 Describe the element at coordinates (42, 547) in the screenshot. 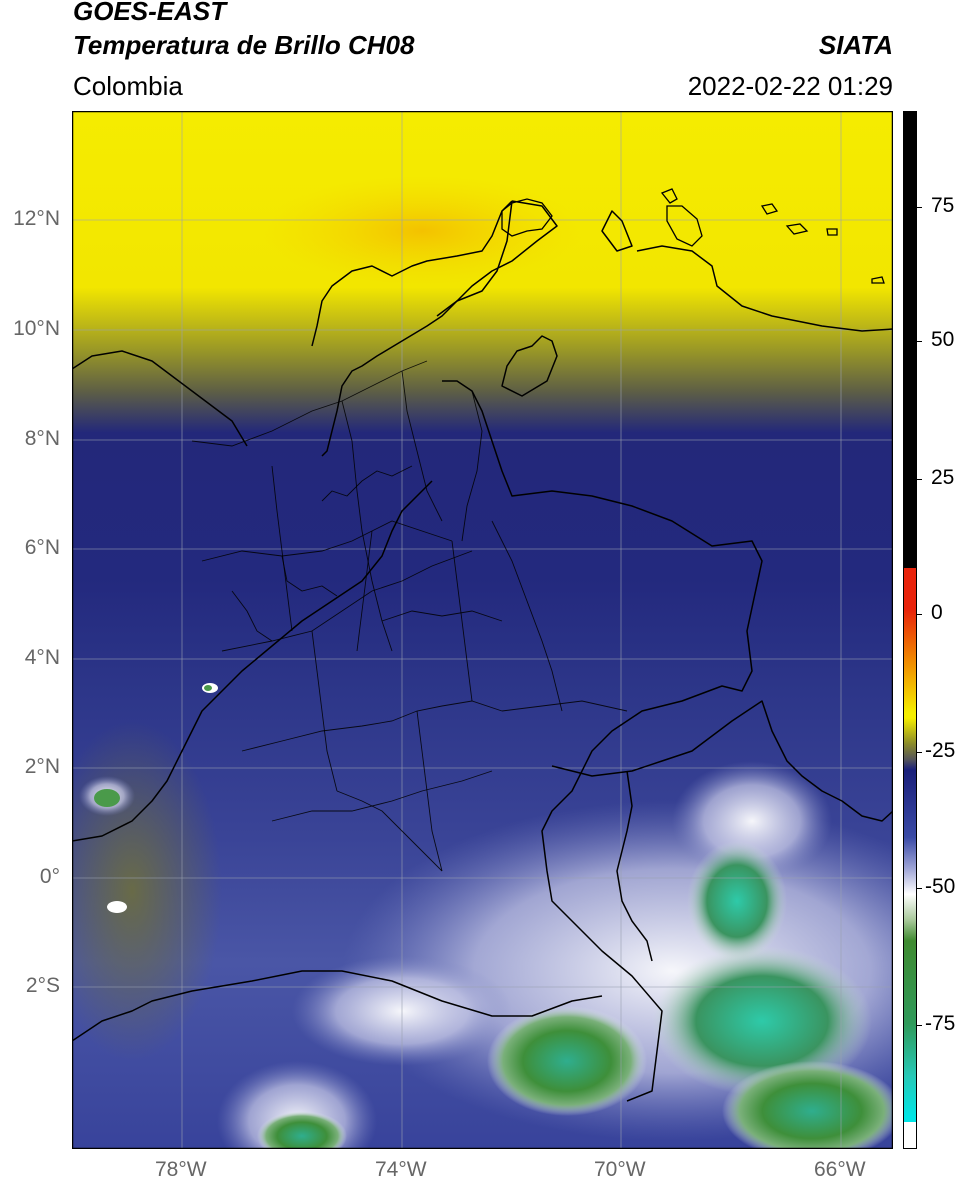

I see `latitude-label: 6°N` at that location.